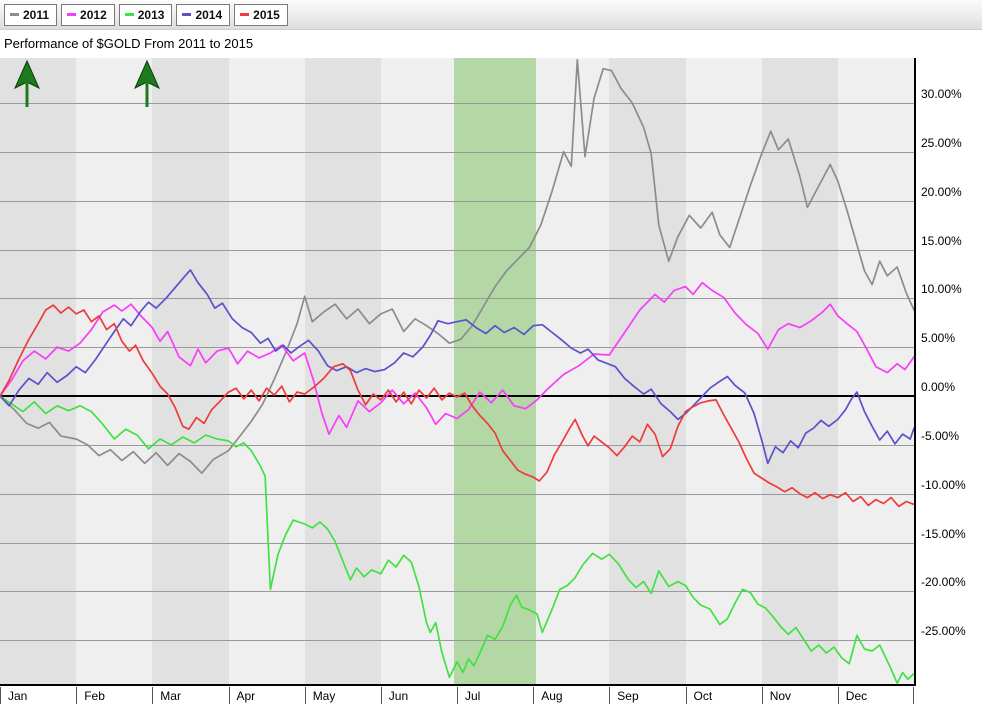 The height and width of the screenshot is (710, 982). What do you see at coordinates (93, 14) in the screenshot?
I see `legend-item-label: 2012` at bounding box center [93, 14].